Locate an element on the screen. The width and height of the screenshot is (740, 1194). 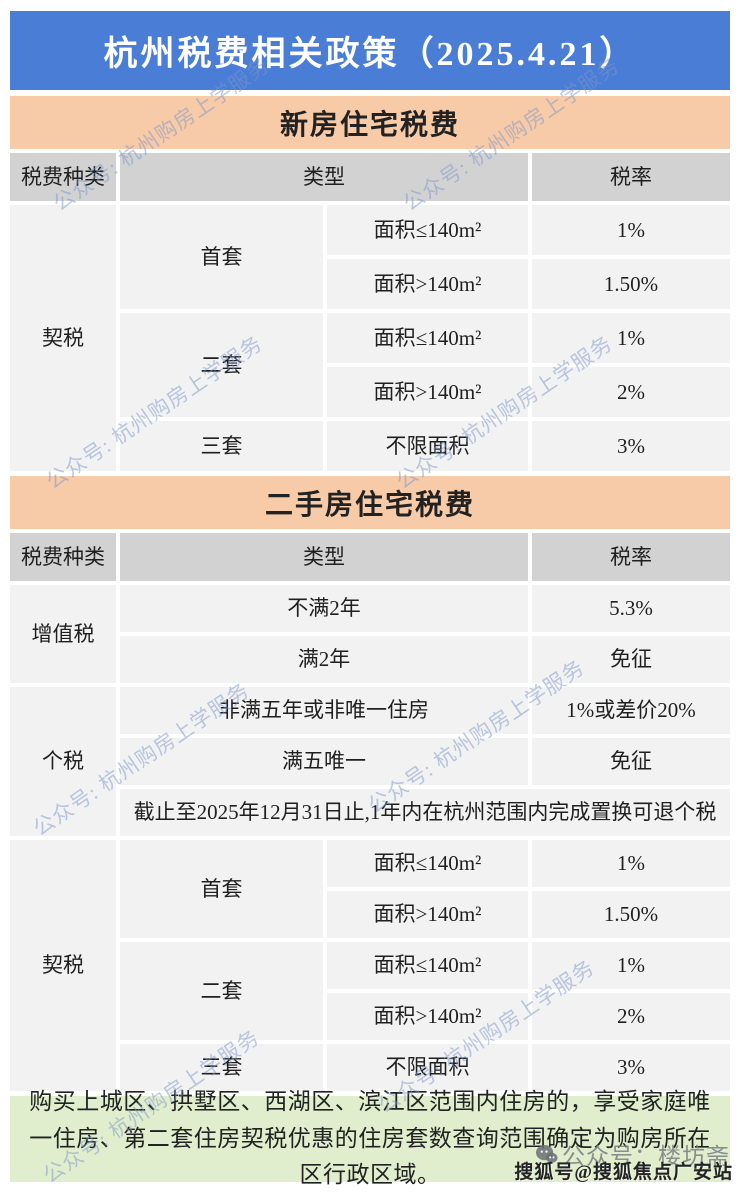
section-header-new-house: 新房住宅税费 is located at coordinates (370, 122).